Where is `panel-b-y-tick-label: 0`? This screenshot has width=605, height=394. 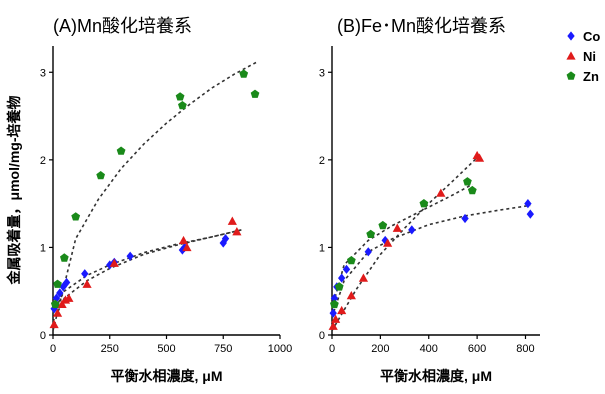
panel-b-y-tick-label: 0 is located at coordinates (322, 336).